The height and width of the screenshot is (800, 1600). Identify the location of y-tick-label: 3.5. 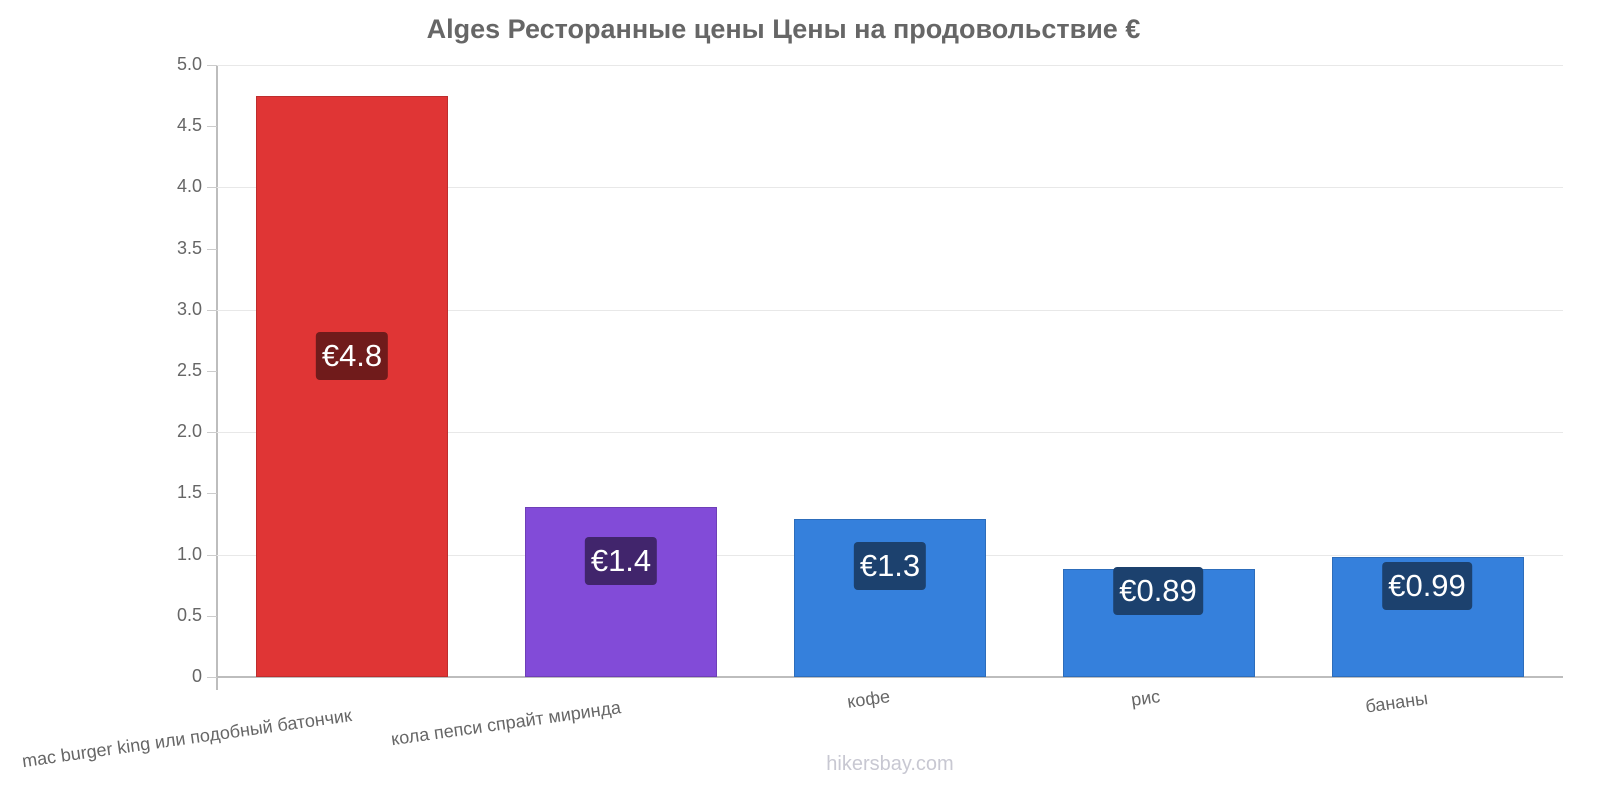
(189, 247).